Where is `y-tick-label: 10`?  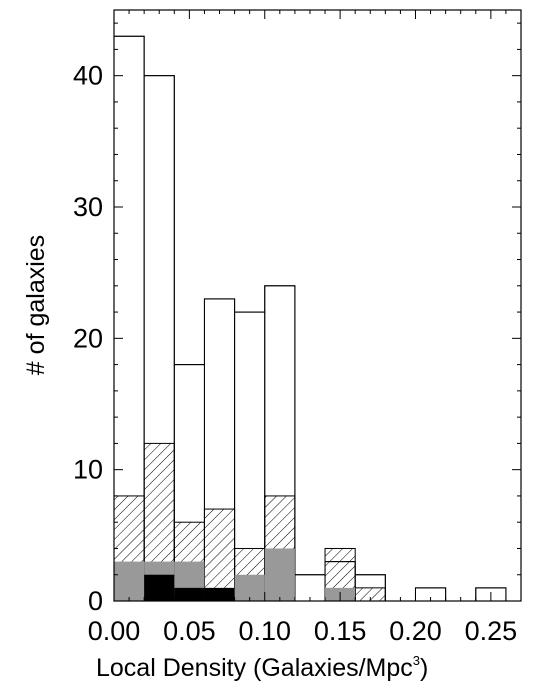 y-tick-label: 10 is located at coordinates (88, 470).